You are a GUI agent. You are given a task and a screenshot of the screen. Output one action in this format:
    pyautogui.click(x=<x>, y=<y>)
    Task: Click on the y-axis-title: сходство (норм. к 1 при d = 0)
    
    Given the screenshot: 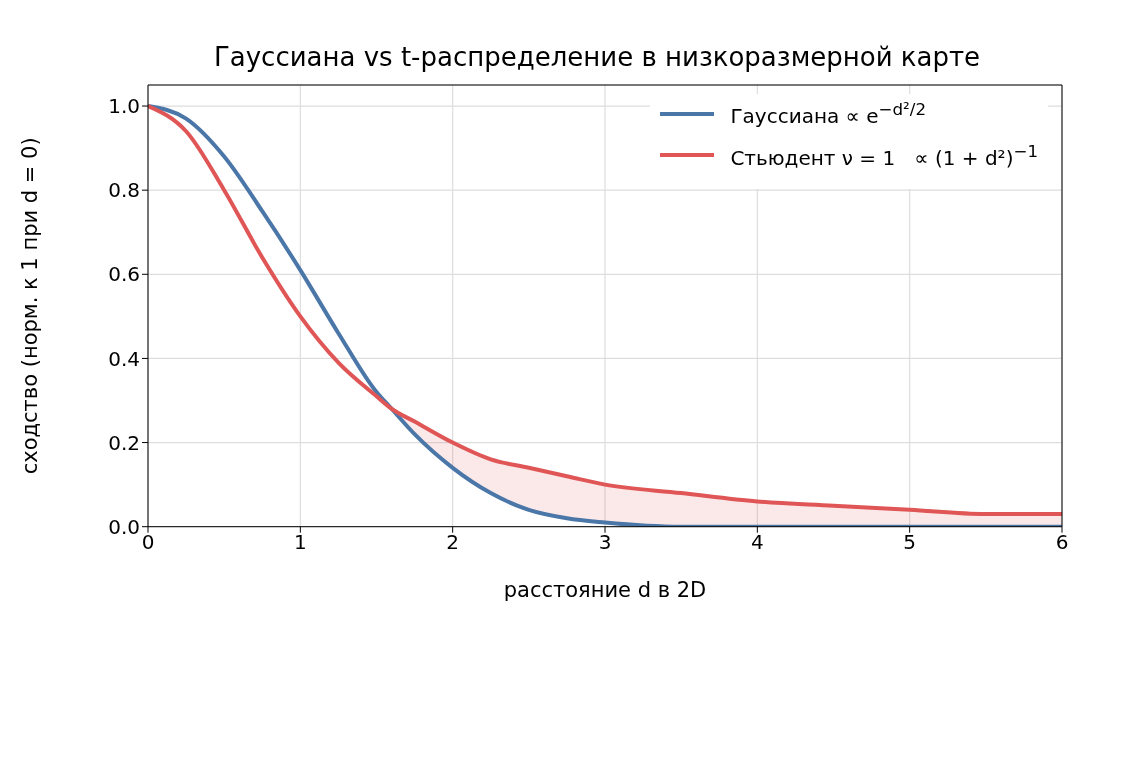 What is the action you would take?
    pyautogui.click(x=30, y=306)
    